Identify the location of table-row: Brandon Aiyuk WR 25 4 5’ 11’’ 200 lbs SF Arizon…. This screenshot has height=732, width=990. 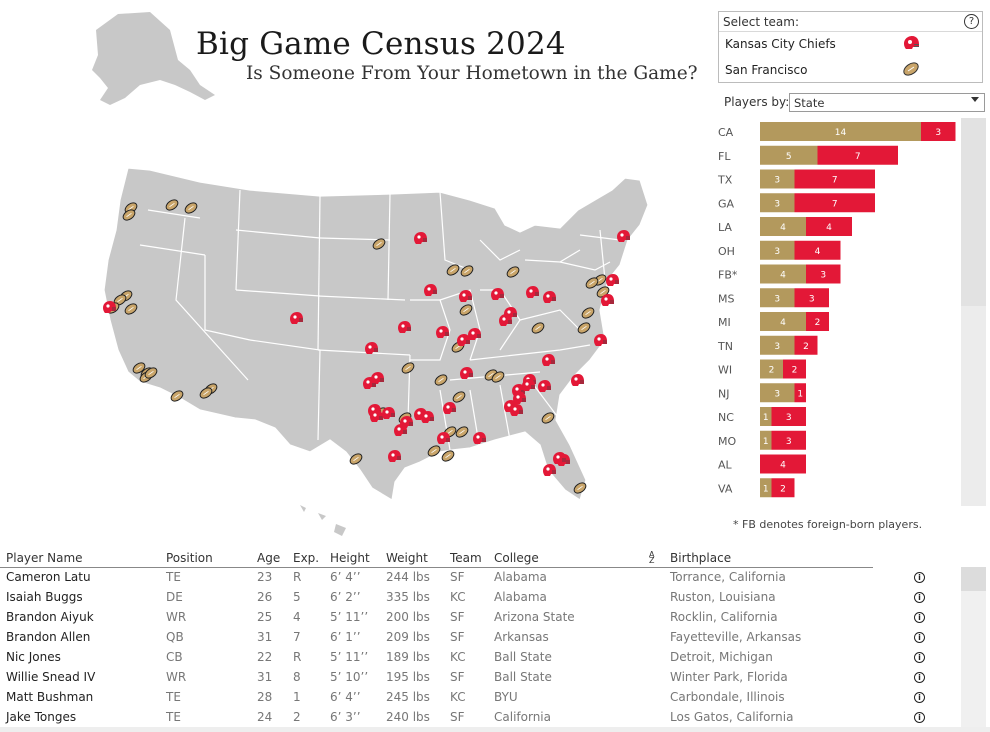
(495, 618).